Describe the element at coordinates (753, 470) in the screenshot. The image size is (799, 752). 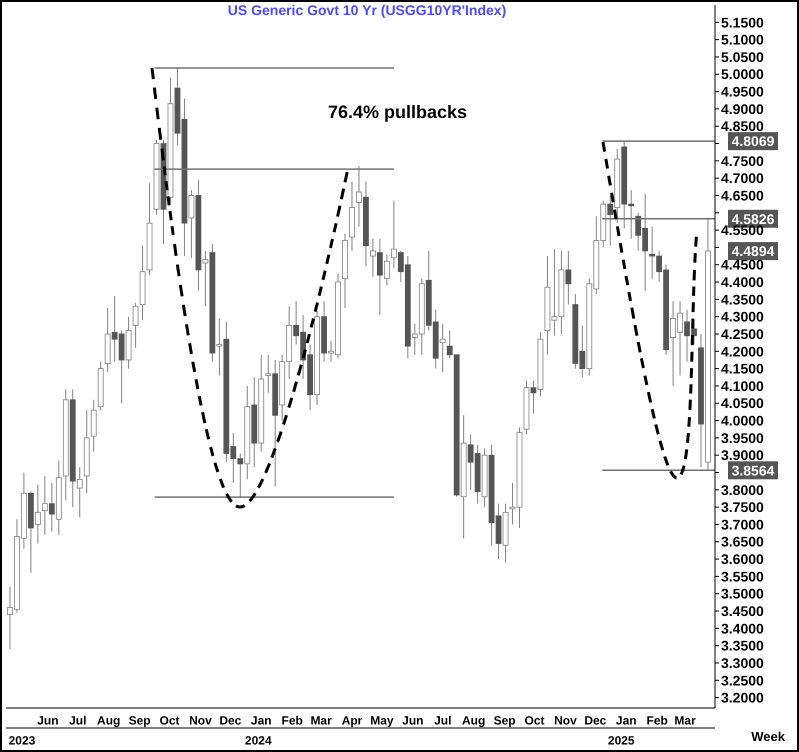
I see `annotation: 3.8564` at that location.